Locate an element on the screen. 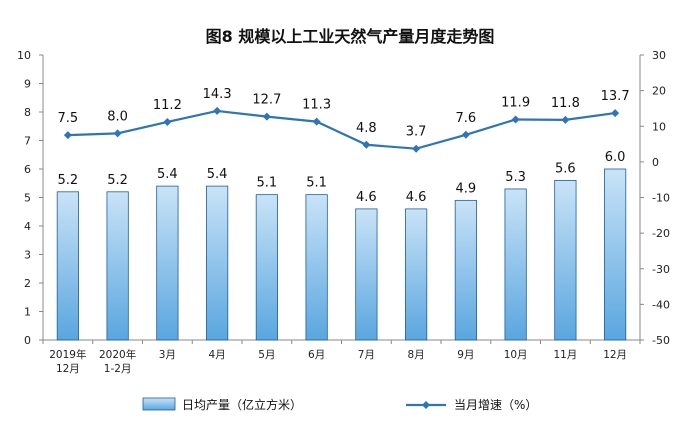 The height and width of the screenshot is (435, 700). x-tick-label: 7月 is located at coordinates (366, 355).